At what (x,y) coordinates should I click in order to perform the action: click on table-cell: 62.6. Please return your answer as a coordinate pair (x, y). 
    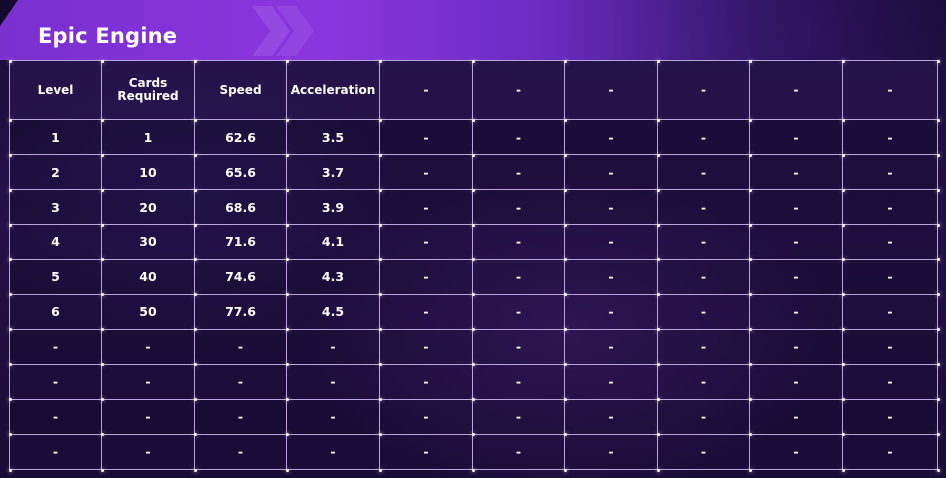
    Looking at the image, I should click on (240, 137).